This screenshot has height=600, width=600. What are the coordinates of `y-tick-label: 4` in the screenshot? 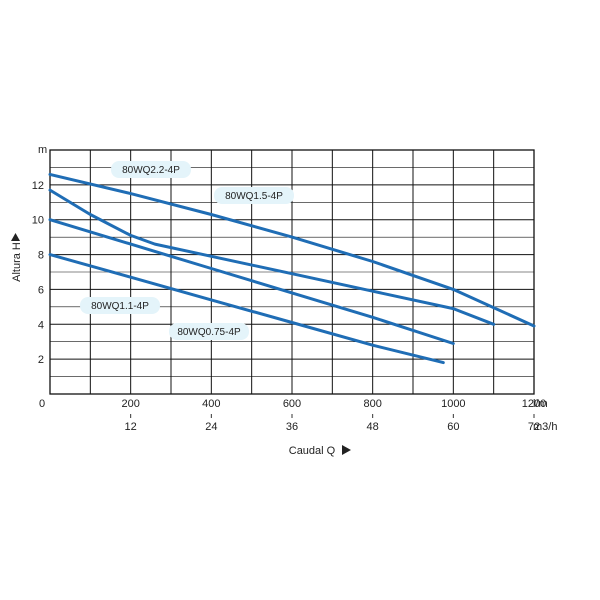 It's located at (41, 325).